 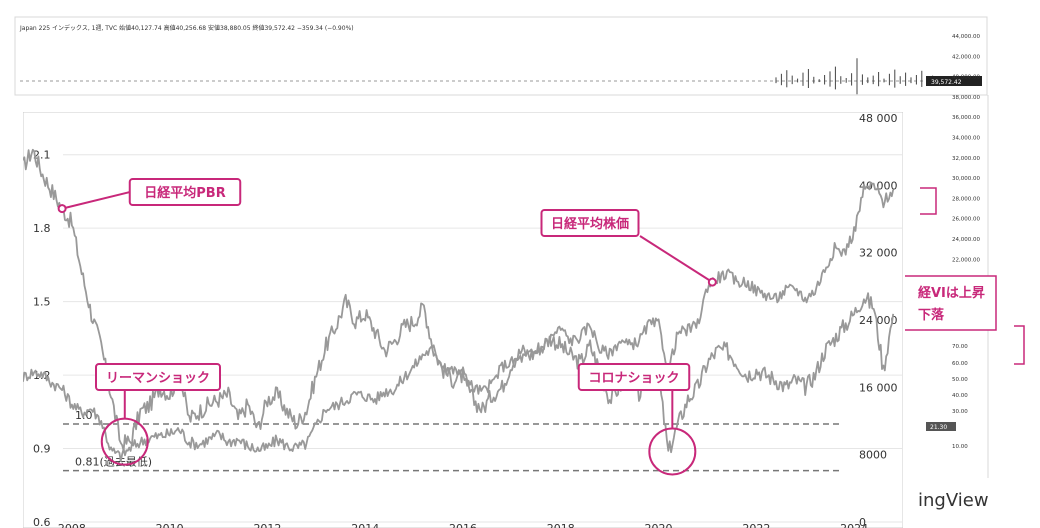 I want to click on nikkei-annotation-label: 日経平均株価, so click(x=590, y=224).